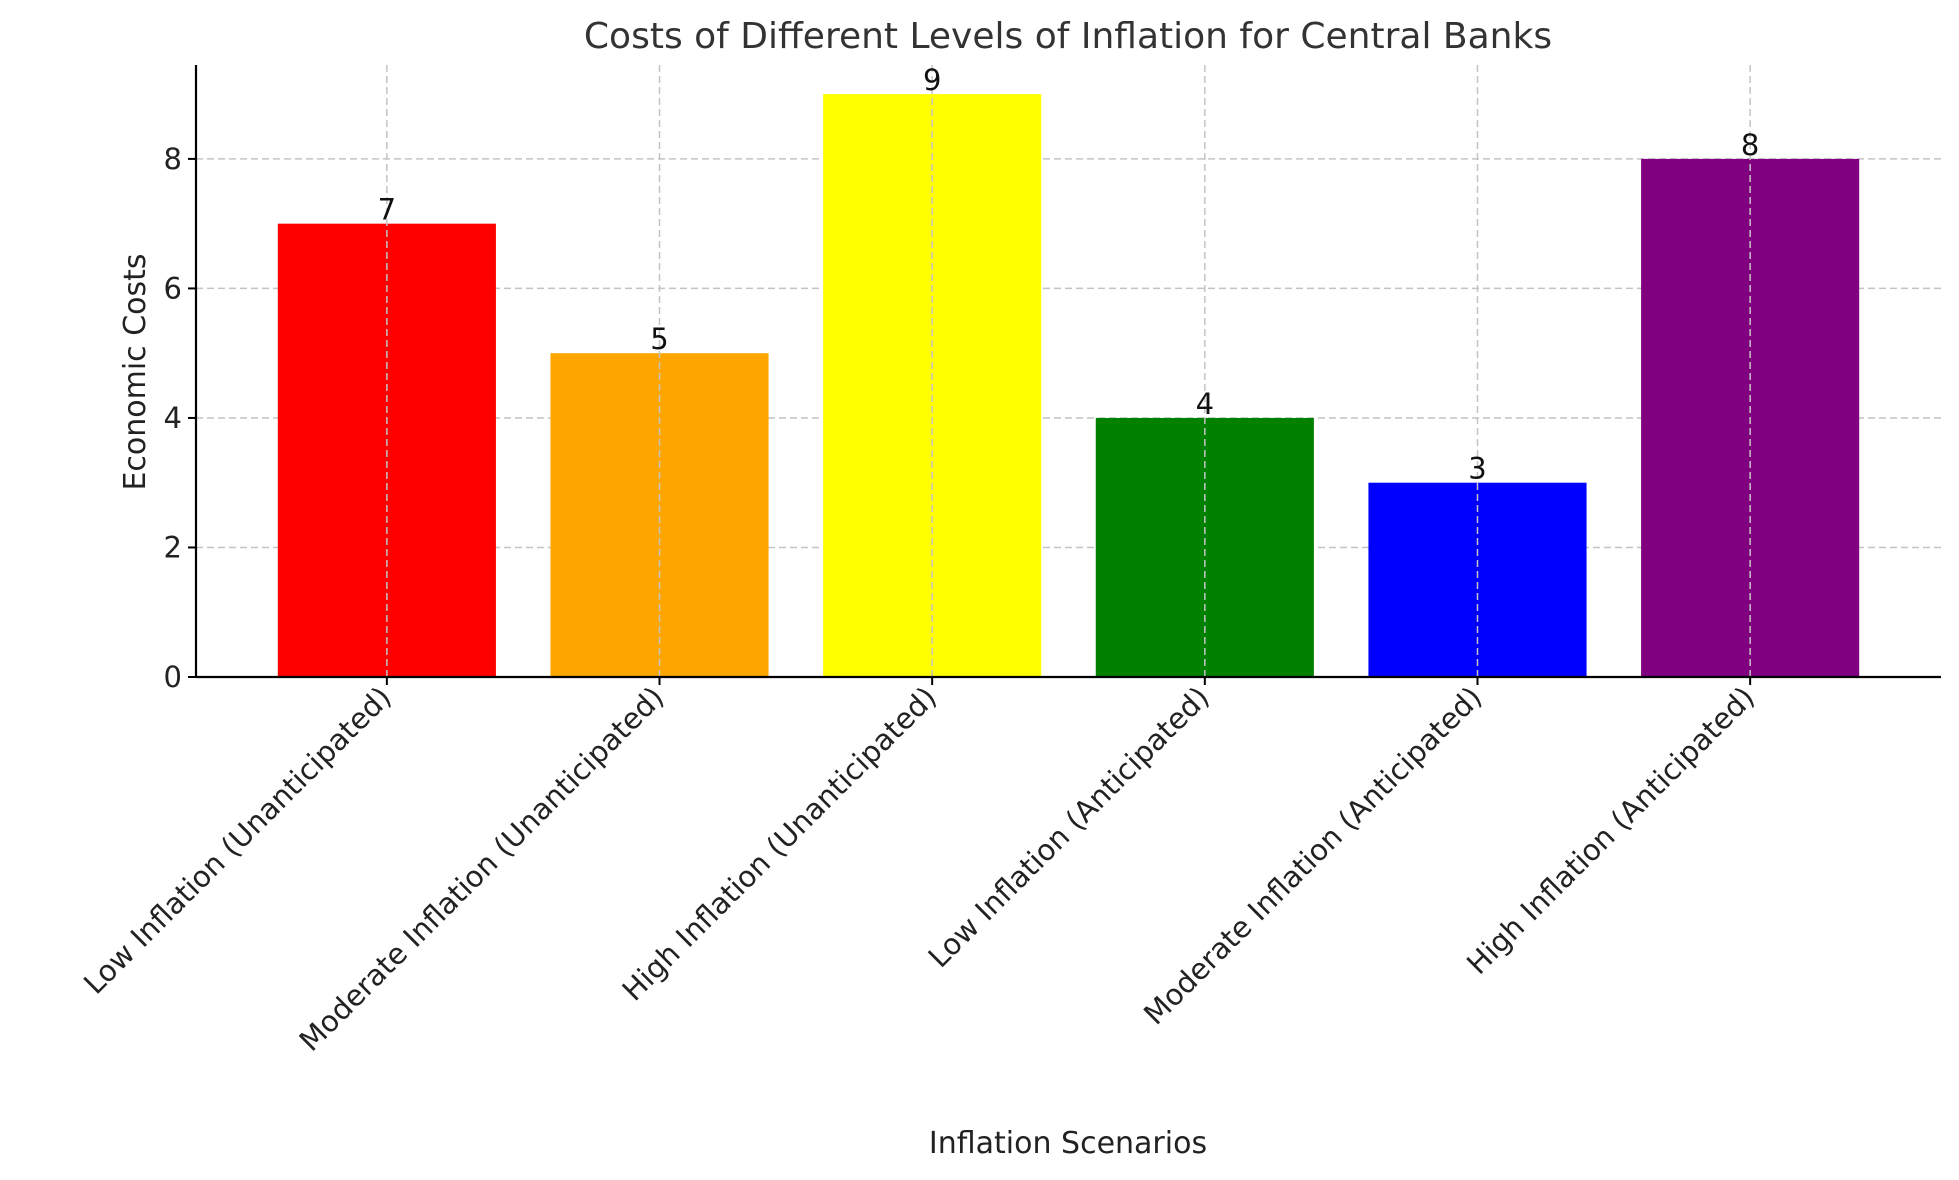 The width and height of the screenshot is (1959, 1180). I want to click on x-tick-label: High Inflation (Anticipated), so click(1610, 830).